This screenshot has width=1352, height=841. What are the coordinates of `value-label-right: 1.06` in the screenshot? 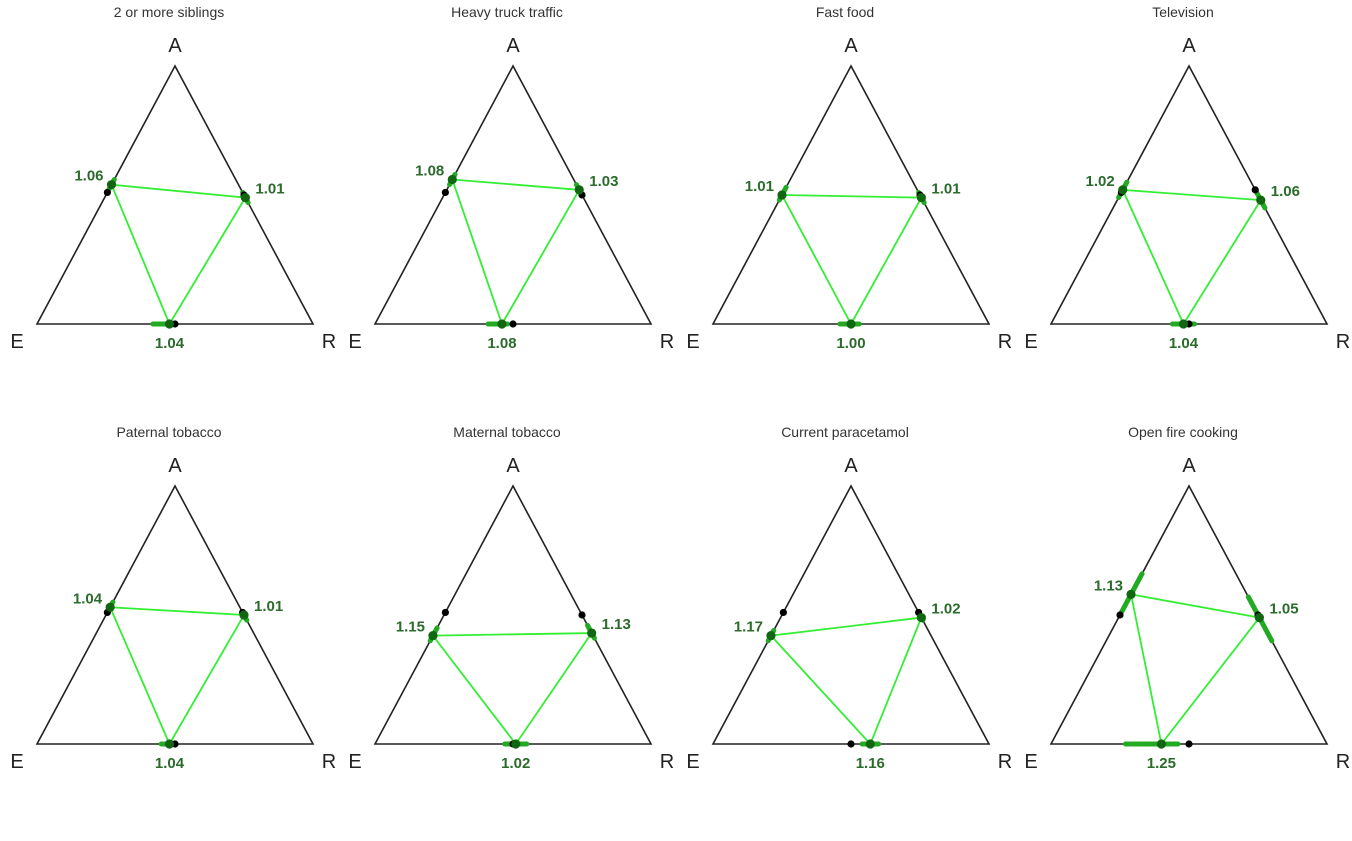 It's located at (1285, 191).